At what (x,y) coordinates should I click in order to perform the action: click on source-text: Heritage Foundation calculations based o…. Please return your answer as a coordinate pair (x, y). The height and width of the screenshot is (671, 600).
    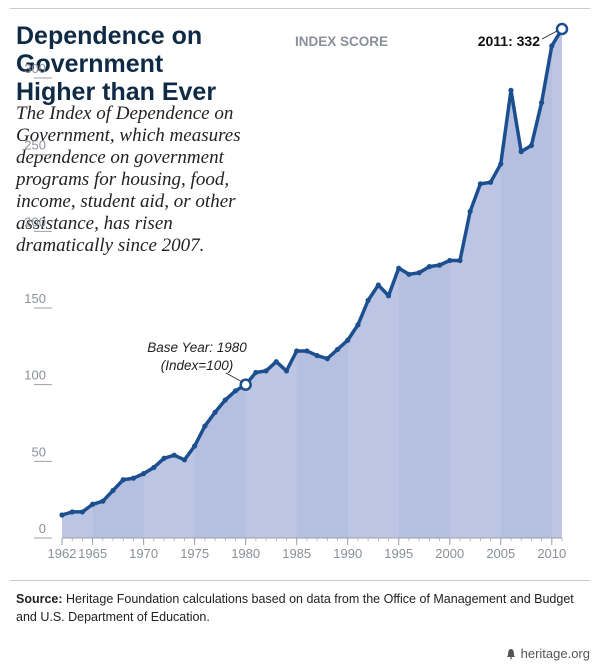
    Looking at the image, I should click on (295, 608).